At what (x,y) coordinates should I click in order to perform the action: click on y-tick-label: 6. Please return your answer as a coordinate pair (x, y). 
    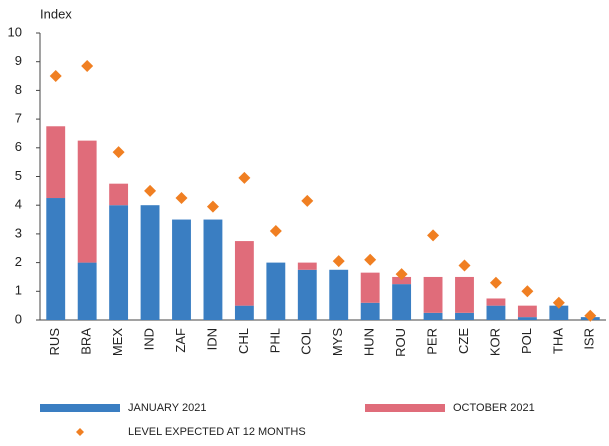
    Looking at the image, I should click on (18, 146).